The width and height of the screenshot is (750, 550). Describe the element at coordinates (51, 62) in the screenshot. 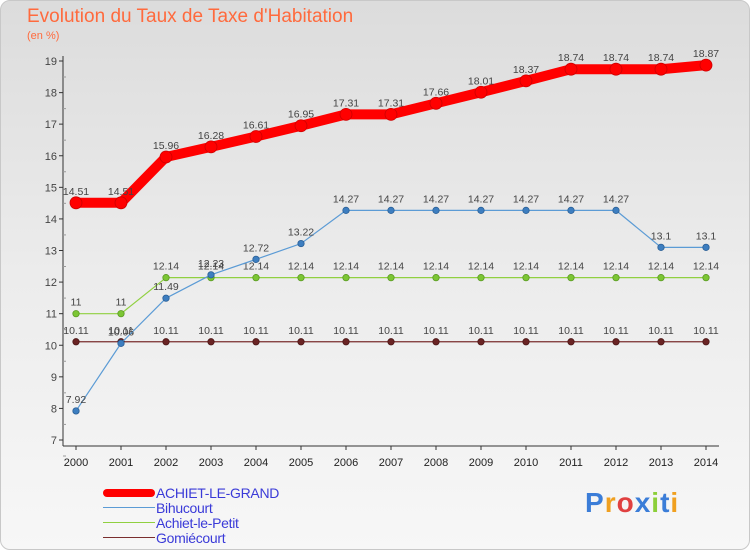

I see `y-tick-label: 19` at that location.